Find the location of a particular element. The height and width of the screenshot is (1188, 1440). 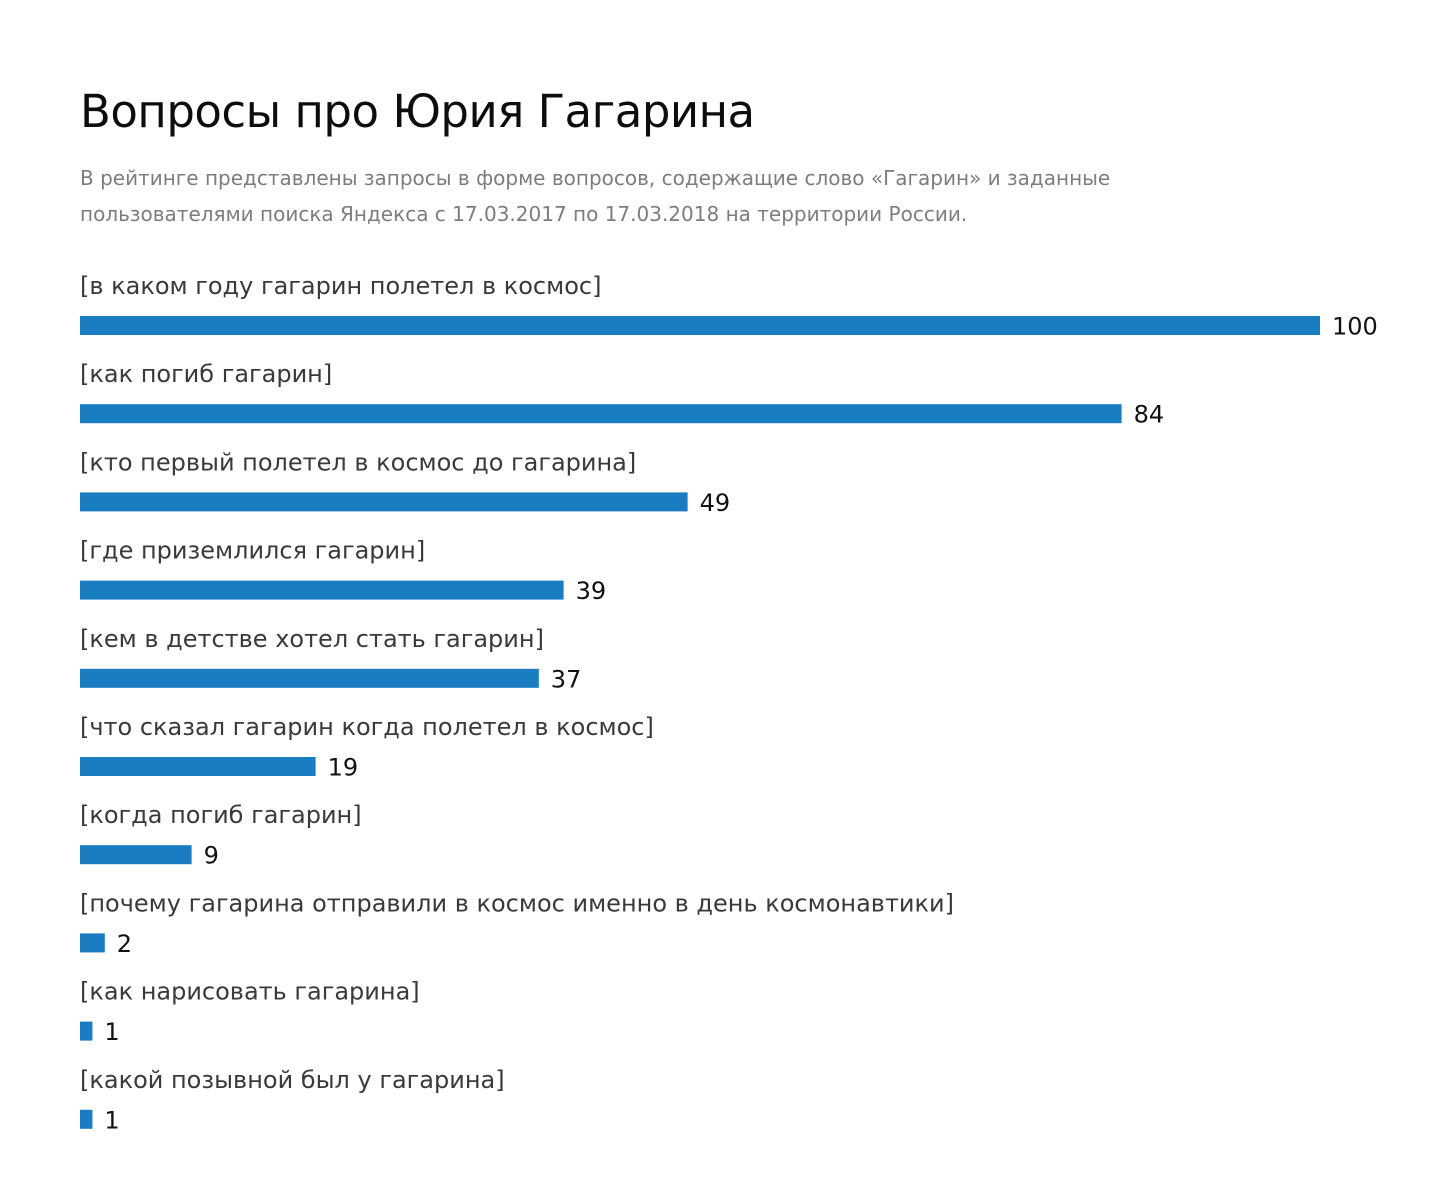

bar-row: [какой позывной был у гагарина] 1 is located at coordinates (292, 1100).